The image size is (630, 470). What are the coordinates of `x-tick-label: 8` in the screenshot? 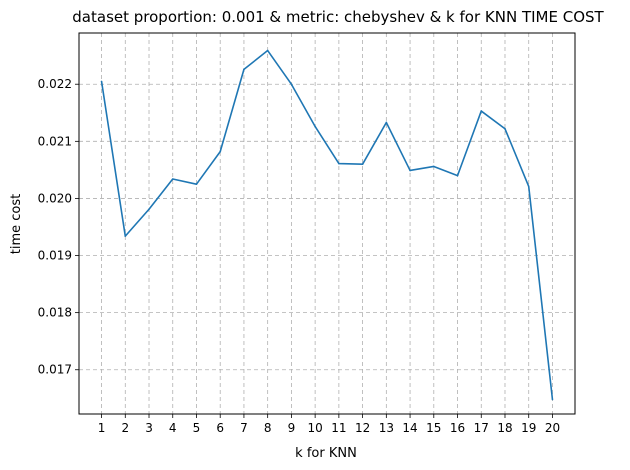 It's located at (268, 428).